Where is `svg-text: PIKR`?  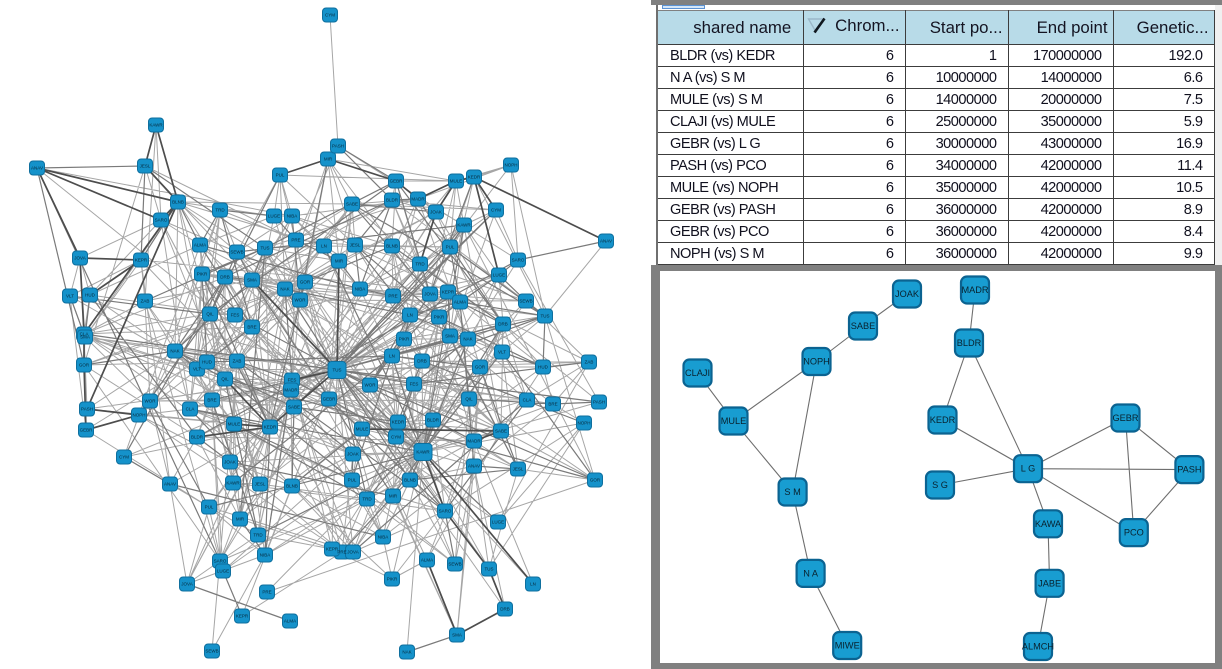 svg-text: PIKR is located at coordinates (392, 579).